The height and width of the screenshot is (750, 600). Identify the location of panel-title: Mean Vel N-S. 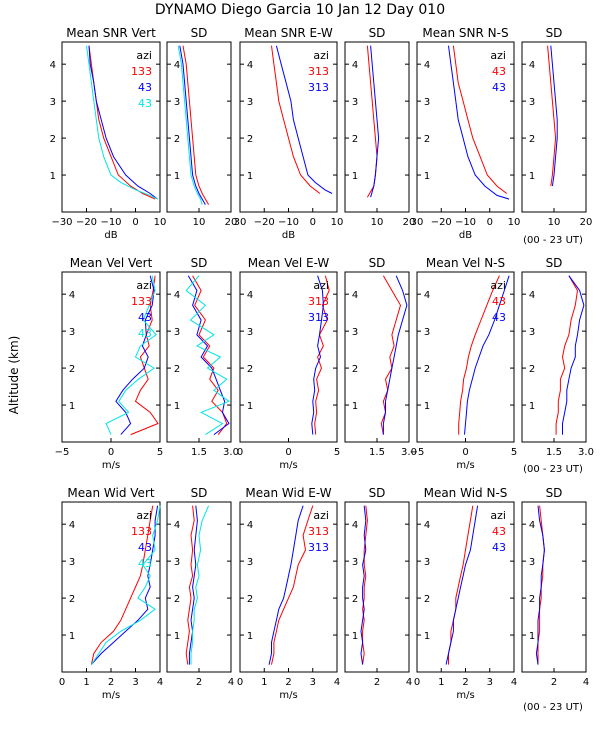
(465, 263).